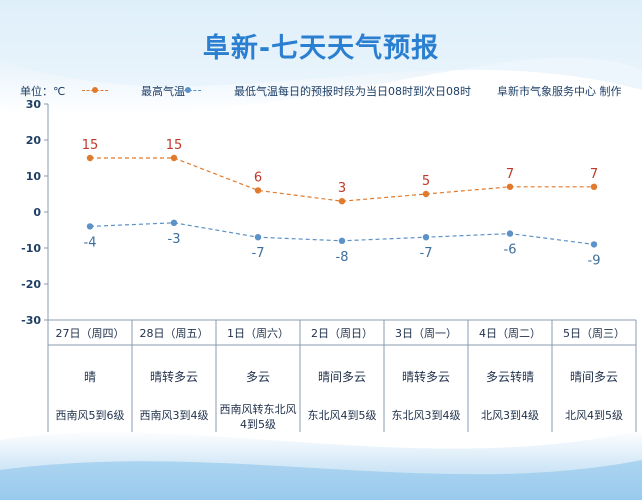 Image resolution: width=642 pixels, height=500 pixels. I want to click on day-label: 5日（周三）, so click(594, 333).